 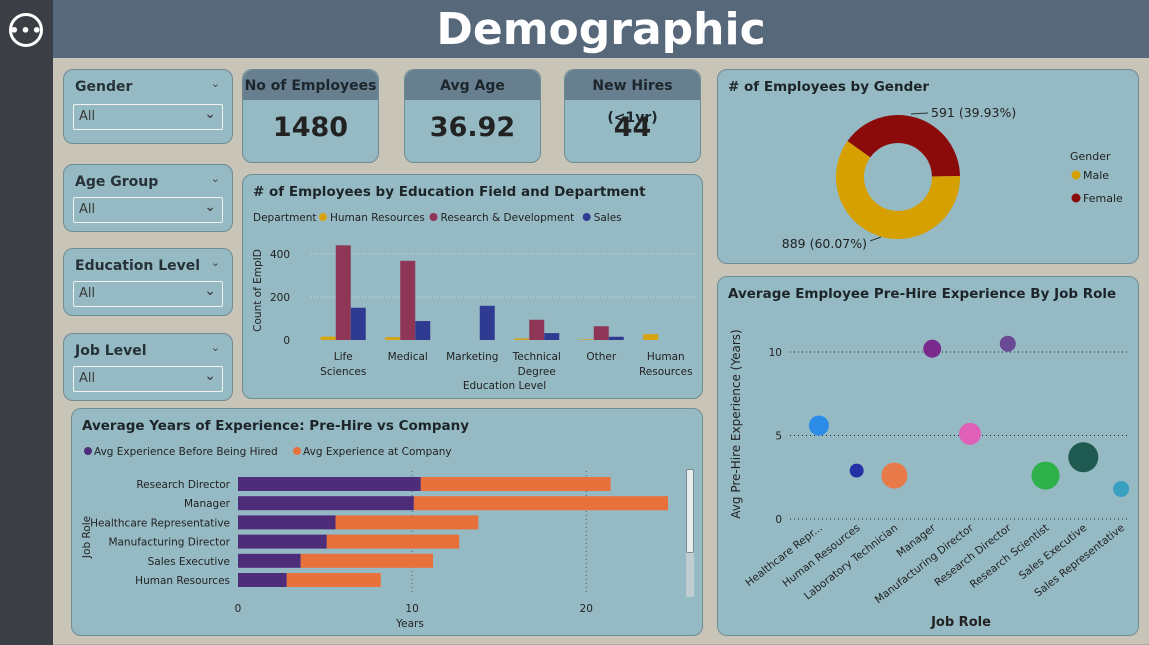 I want to click on slicer-title: Age Group, so click(x=117, y=182).